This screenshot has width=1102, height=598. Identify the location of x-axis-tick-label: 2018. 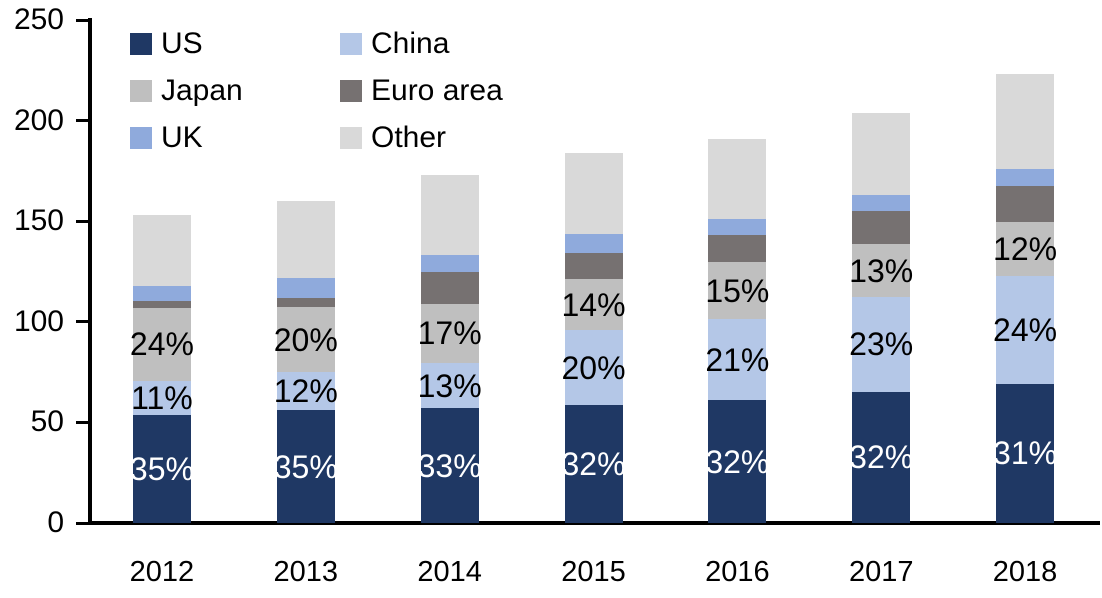
(1025, 572).